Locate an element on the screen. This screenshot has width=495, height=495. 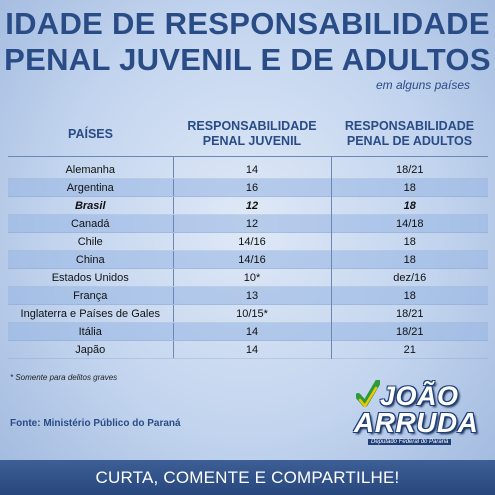
country-cell: Alemanha is located at coordinates (90, 167).